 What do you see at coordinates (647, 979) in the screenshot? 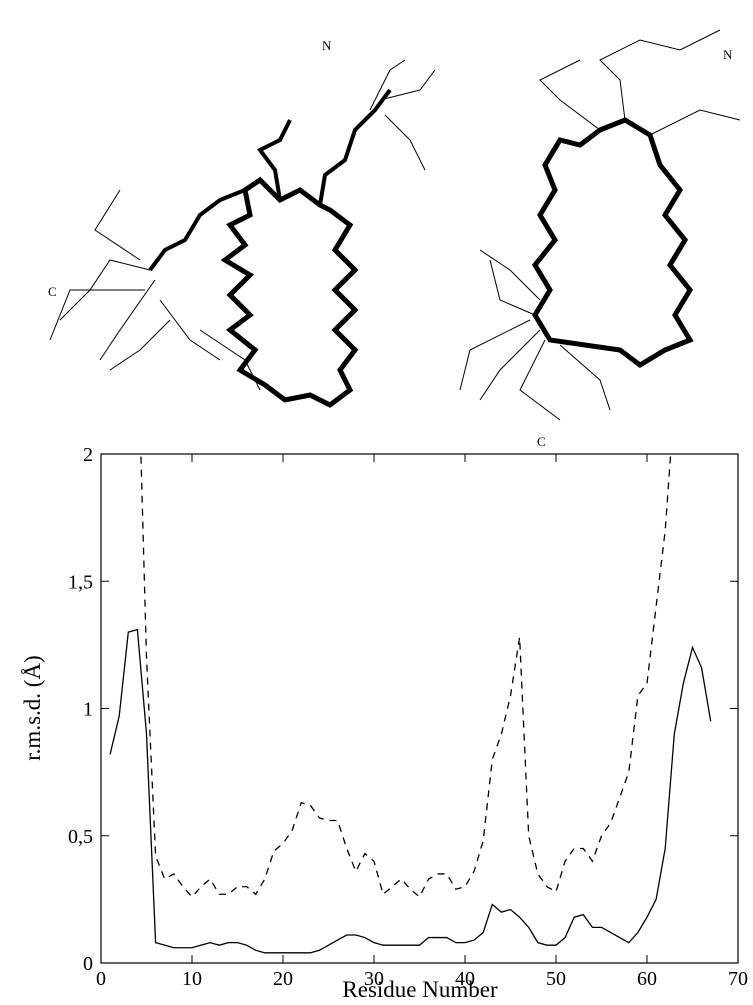
I see `x-tick-label: 60` at bounding box center [647, 979].